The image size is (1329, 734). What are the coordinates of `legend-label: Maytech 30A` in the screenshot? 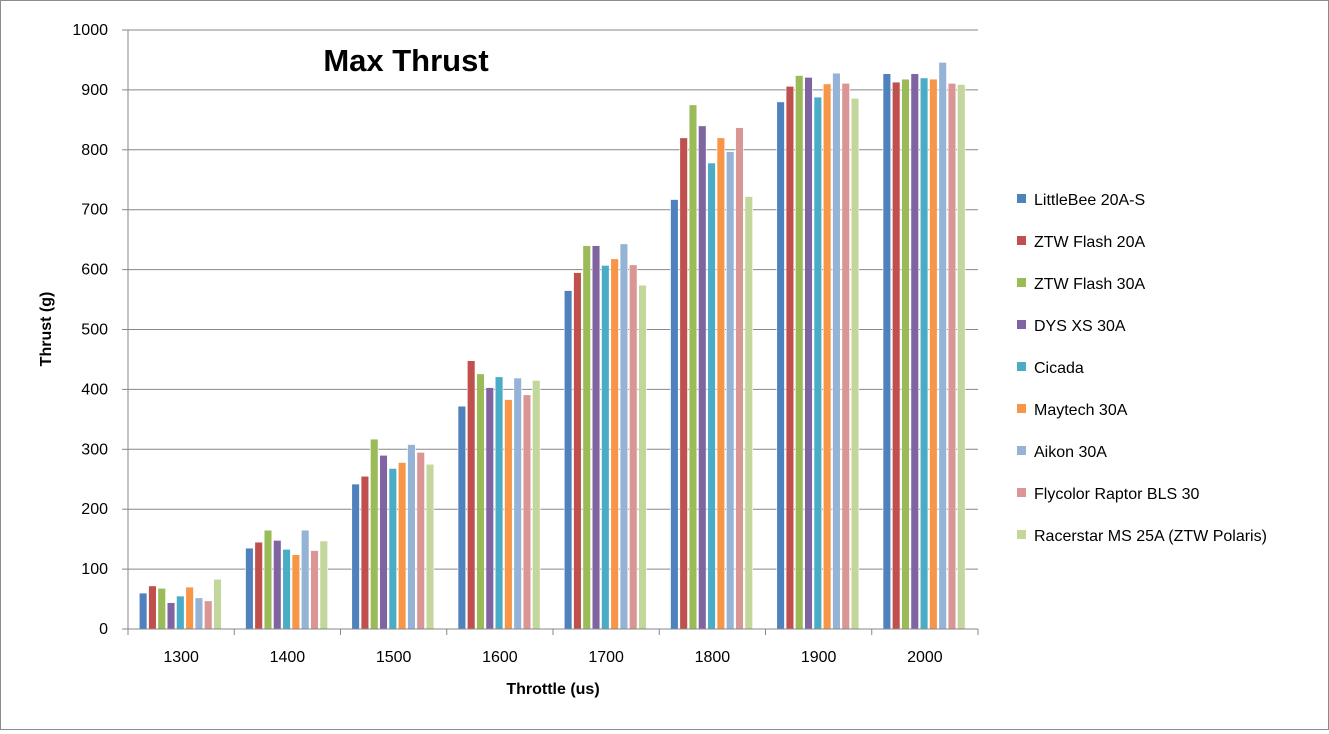 It's located at (1081, 410).